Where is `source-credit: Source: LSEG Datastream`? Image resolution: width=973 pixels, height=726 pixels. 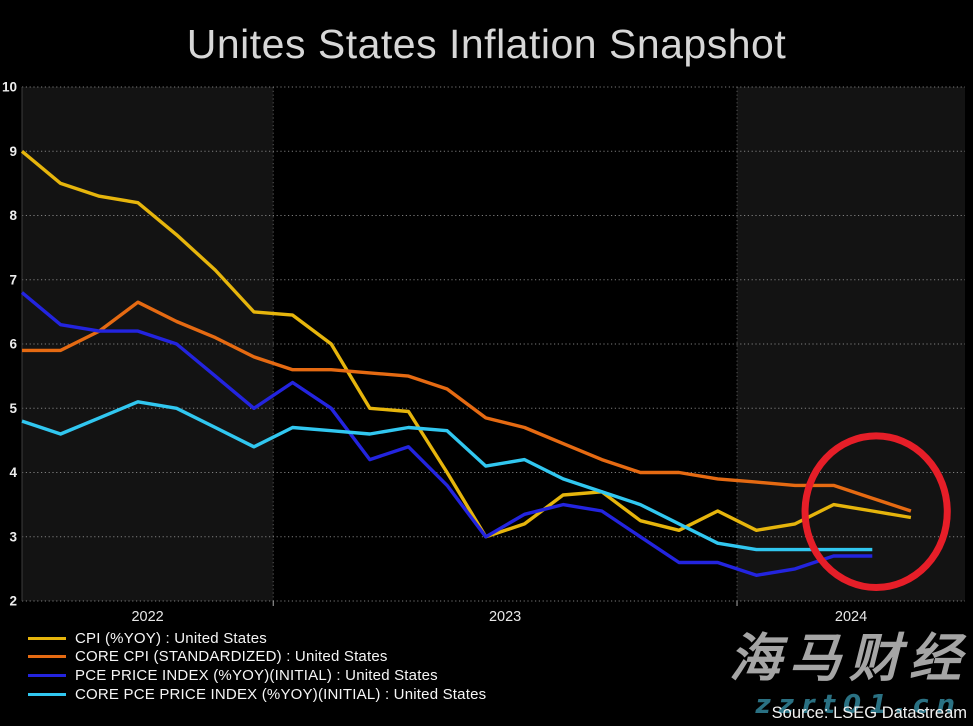
source-credit: Source: LSEG Datastream is located at coordinates (869, 713).